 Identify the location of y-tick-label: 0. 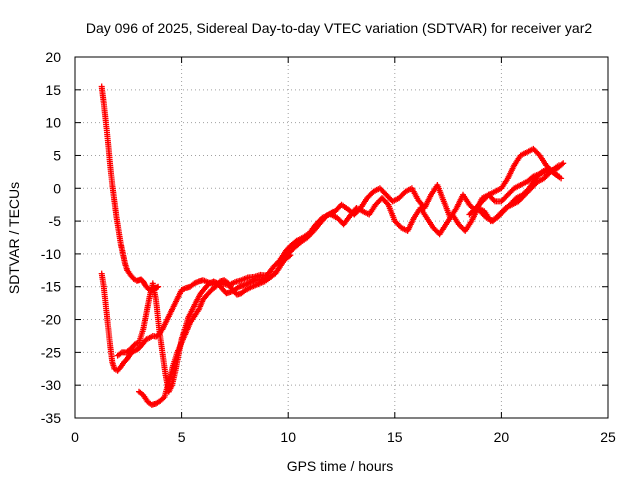
(57, 188).